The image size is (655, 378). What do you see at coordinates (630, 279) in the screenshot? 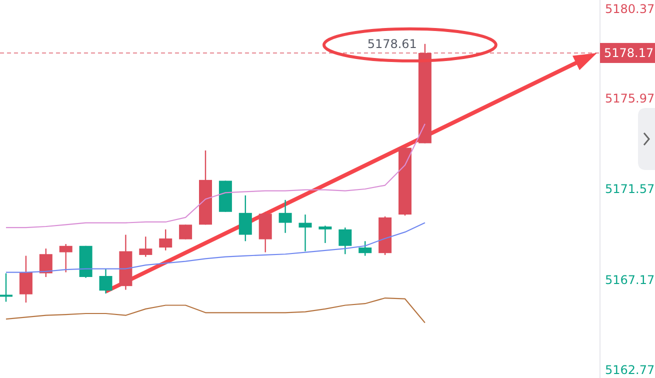
I see `y-tick-label: 5167.17` at bounding box center [630, 279].